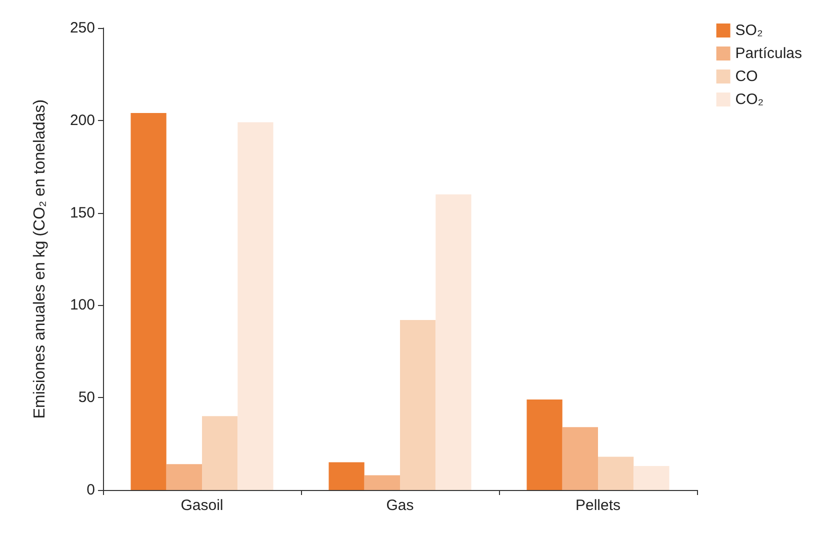 Image resolution: width=825 pixels, height=534 pixels. What do you see at coordinates (86, 397) in the screenshot?
I see `y-tick-label: 50` at bounding box center [86, 397].